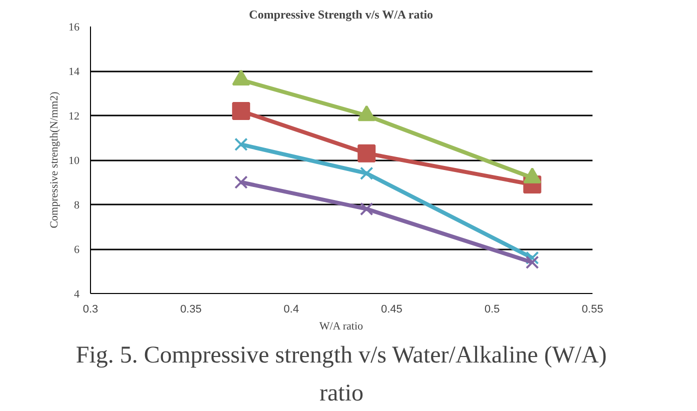 This screenshot has width=697, height=411. Describe the element at coordinates (341, 374) in the screenshot. I see `caption: Fig. 5. Compressive strength v/s Water/Alkaline (W/A) ratio` at that location.